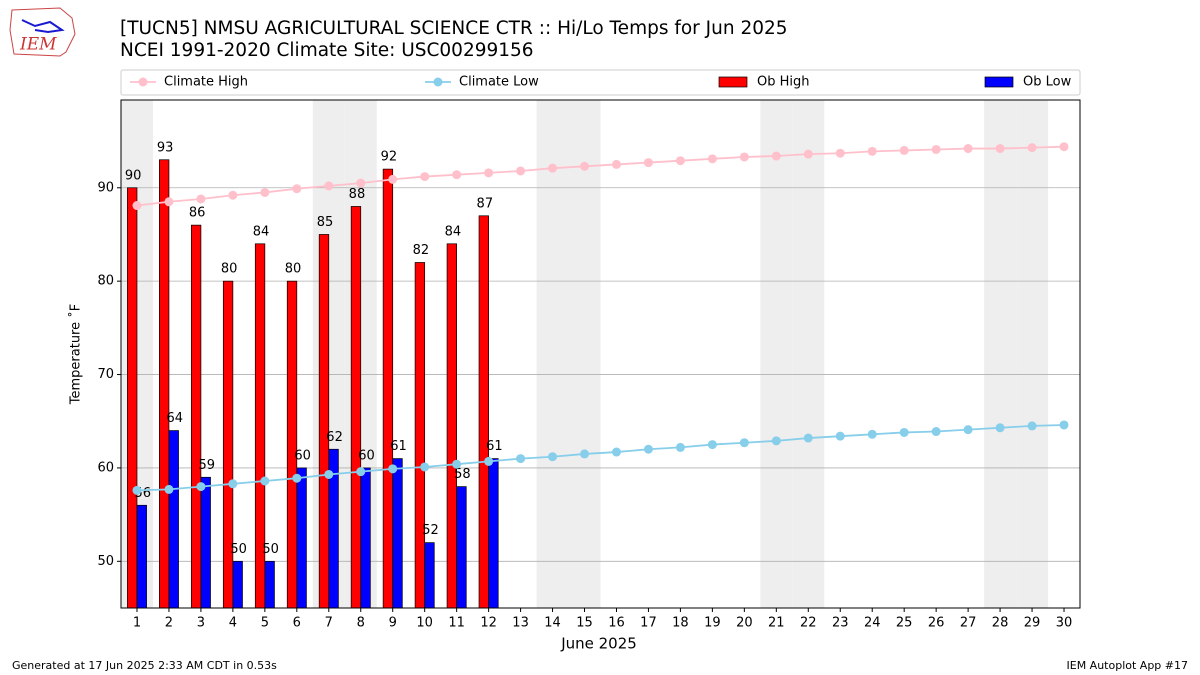  What do you see at coordinates (616, 623) in the screenshot?
I see `x-tick-label: 16` at bounding box center [616, 623].